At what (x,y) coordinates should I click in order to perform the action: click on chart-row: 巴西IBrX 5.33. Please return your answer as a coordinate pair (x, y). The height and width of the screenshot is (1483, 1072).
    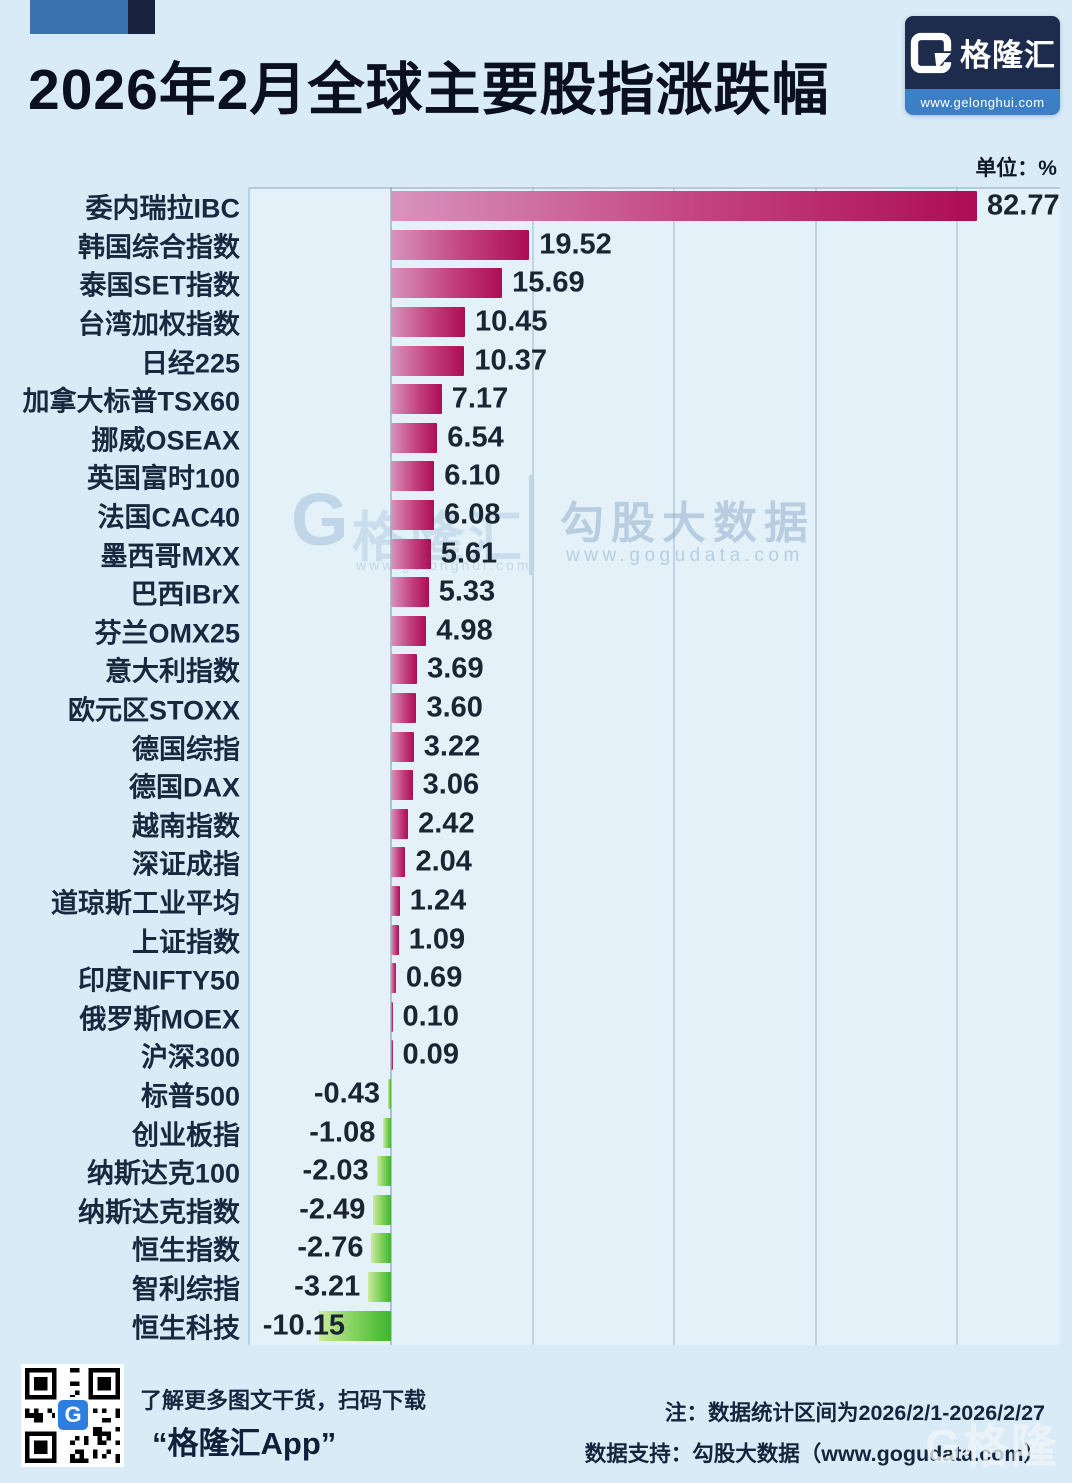
    Looking at the image, I should click on (536, 592).